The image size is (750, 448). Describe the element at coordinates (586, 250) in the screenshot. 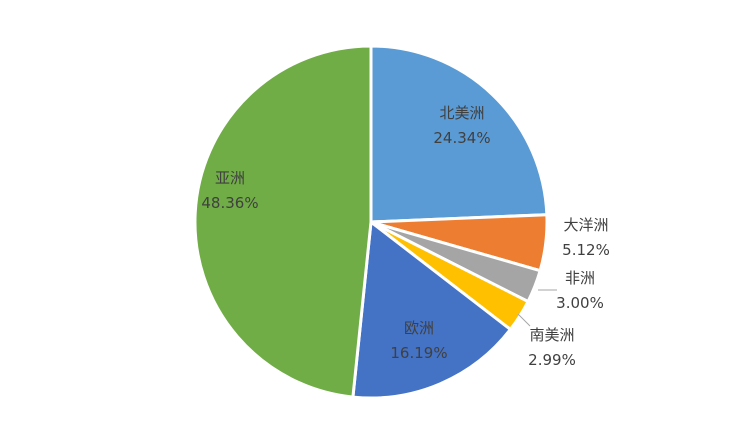

I see `slice-value-label-2: 5.12%` at that location.